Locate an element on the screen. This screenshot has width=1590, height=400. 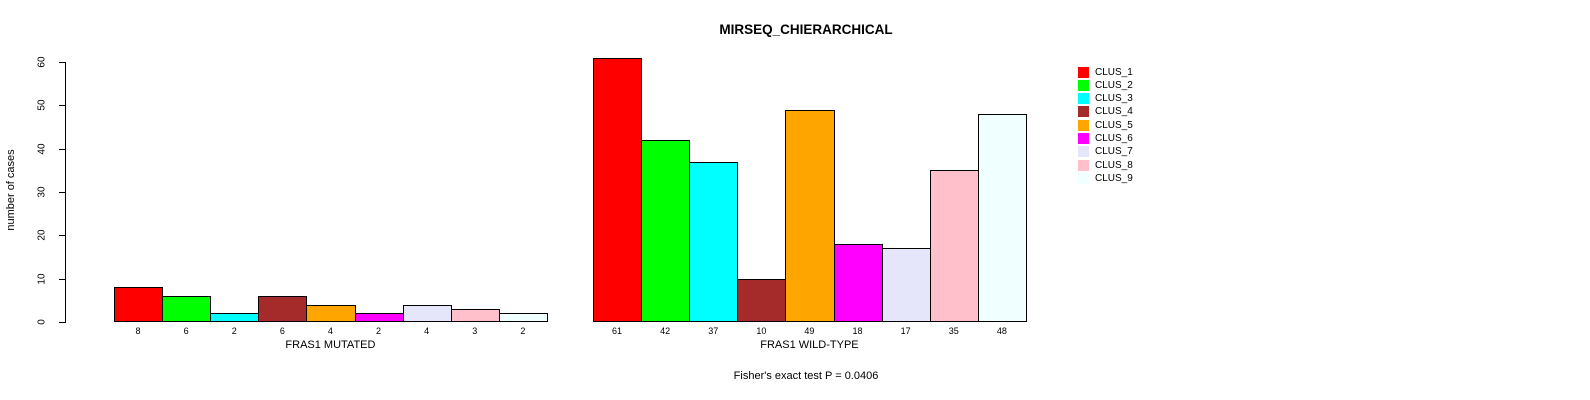
legend-label-clus_9: CLUS_9 is located at coordinates (1114, 178).